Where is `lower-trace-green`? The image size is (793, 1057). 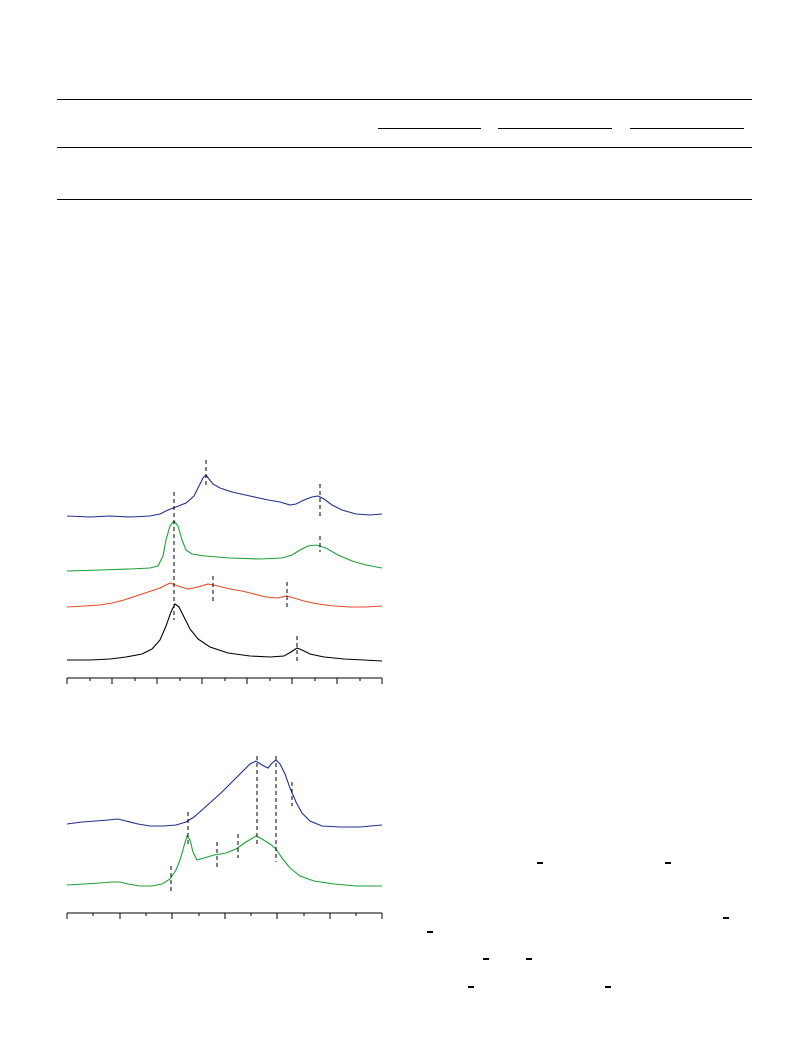 lower-trace-green is located at coordinates (224, 860).